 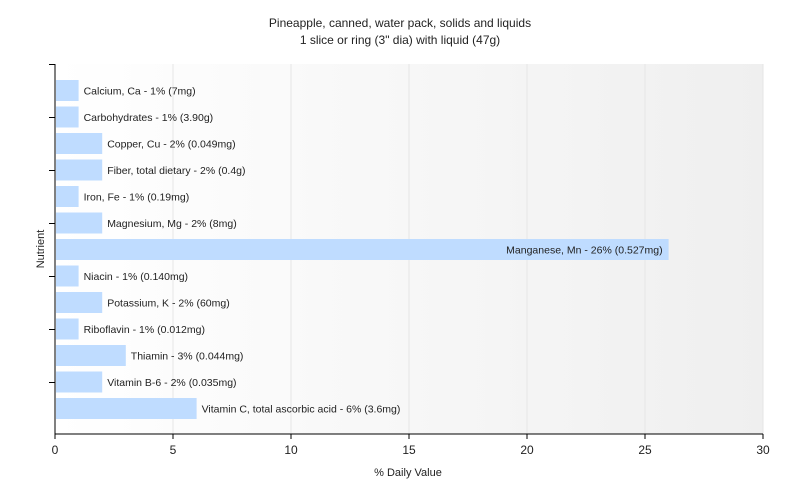 I want to click on x-tick-label: 0, so click(x=55, y=450).